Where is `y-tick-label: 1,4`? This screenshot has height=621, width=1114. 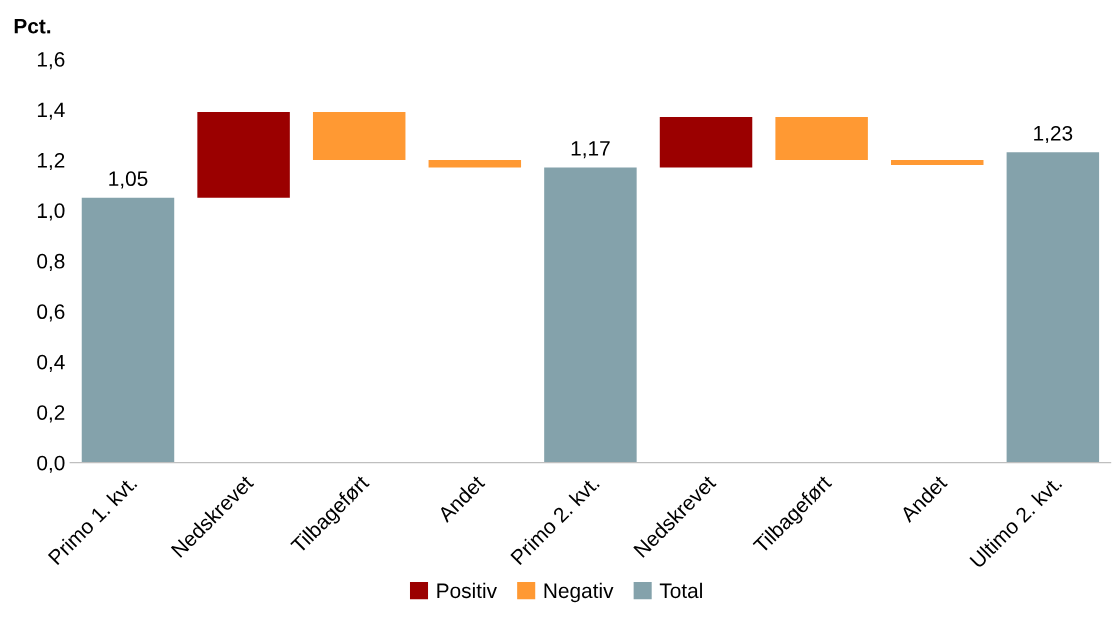 y-tick-label: 1,4 is located at coordinates (51, 111).